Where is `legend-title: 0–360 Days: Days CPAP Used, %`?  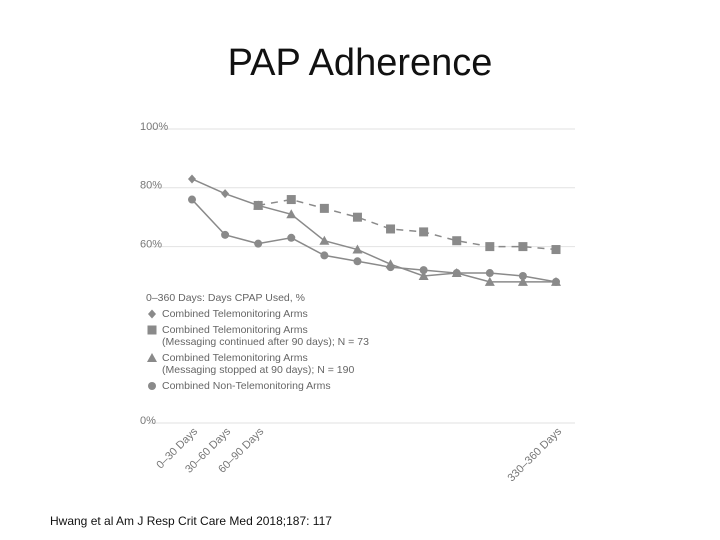 legend-title: 0–360 Days: Days CPAP Used, % is located at coordinates (225, 298).